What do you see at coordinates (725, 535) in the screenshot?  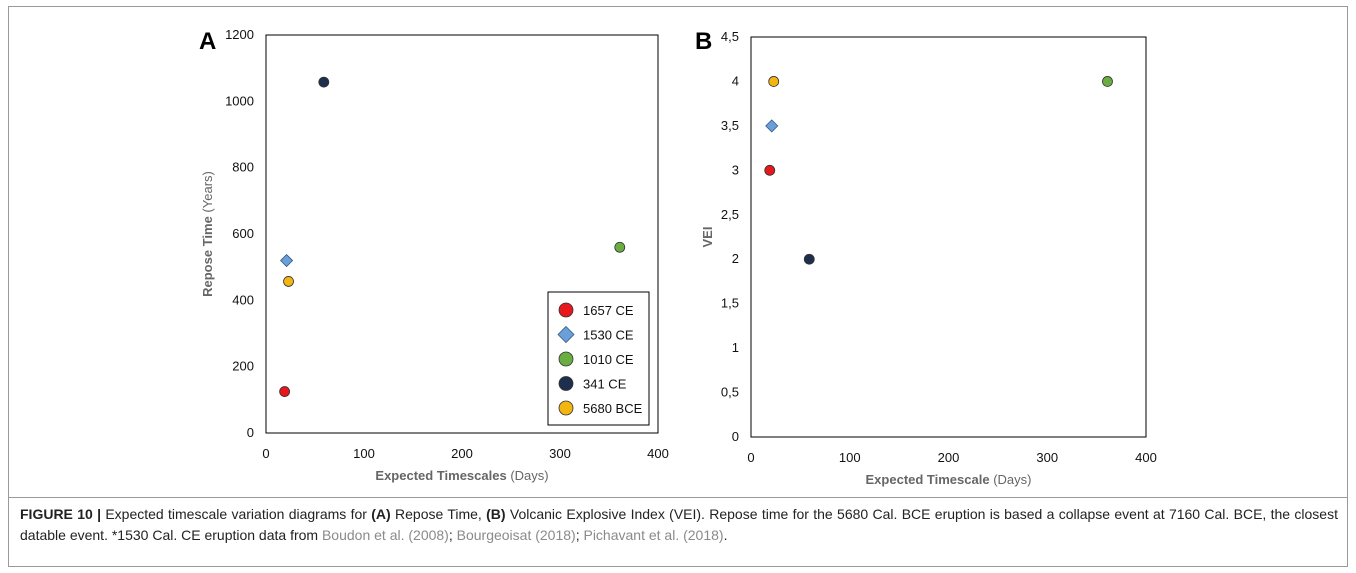 I see `caption-end: .` at bounding box center [725, 535].